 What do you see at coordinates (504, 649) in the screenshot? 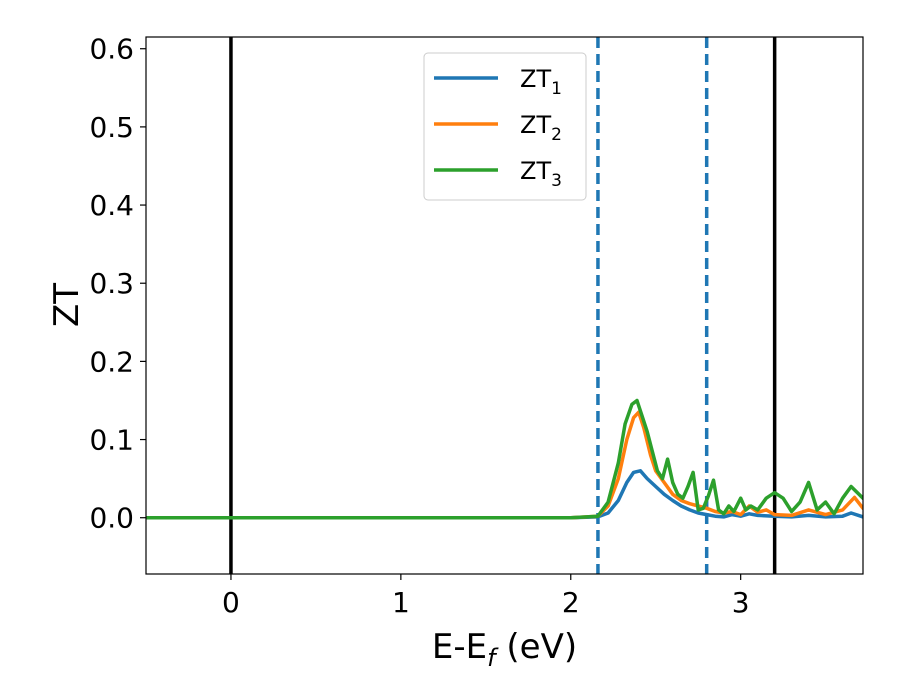
I see `x-axis-title: E-Ef (eV)` at bounding box center [504, 649].